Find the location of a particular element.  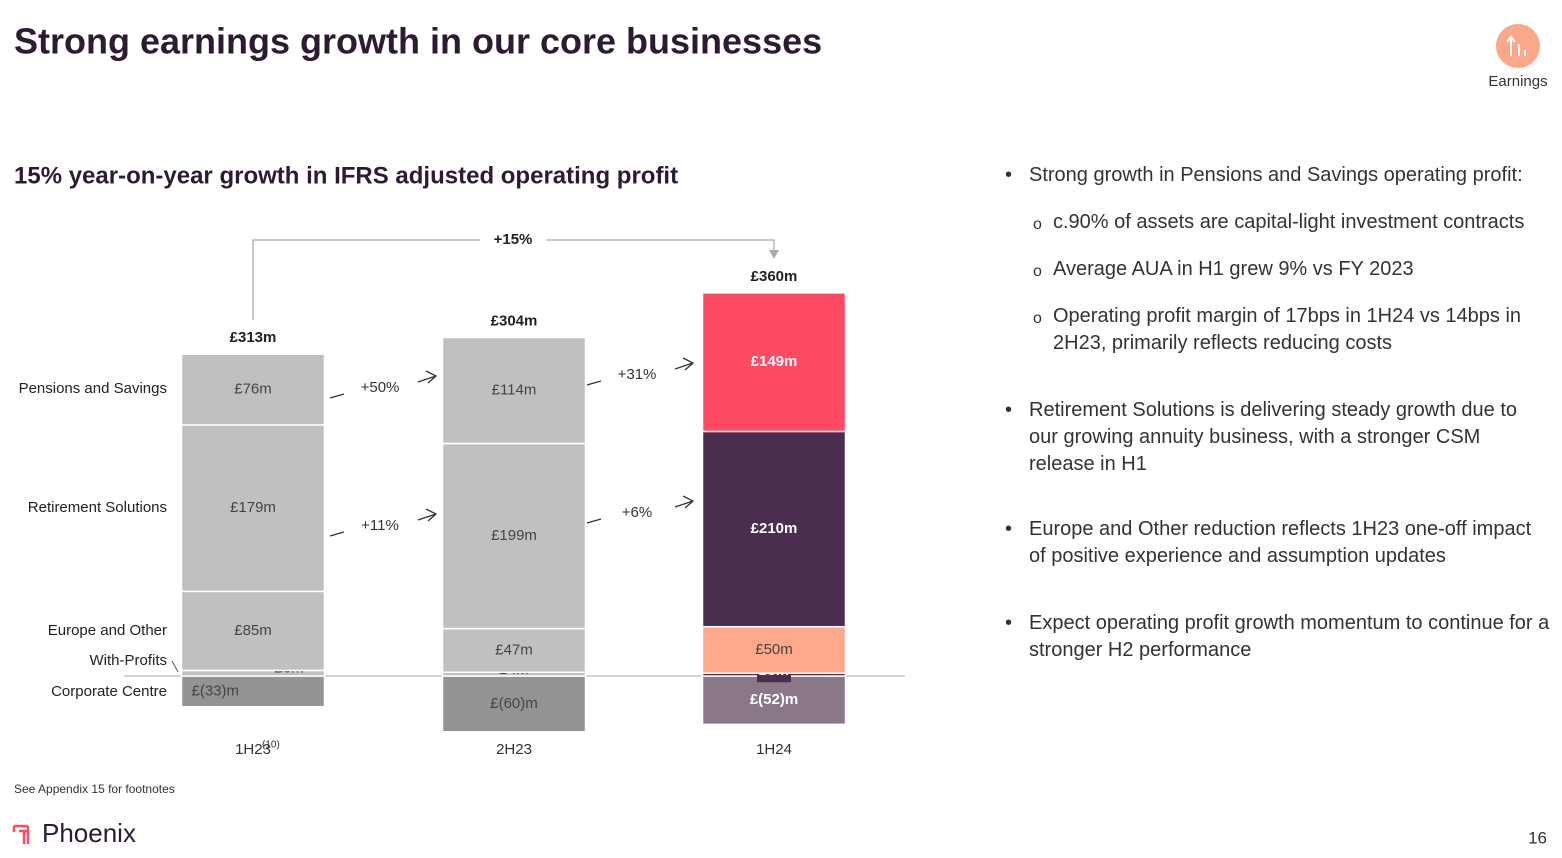

growth-label: +11% is located at coordinates (380, 525).